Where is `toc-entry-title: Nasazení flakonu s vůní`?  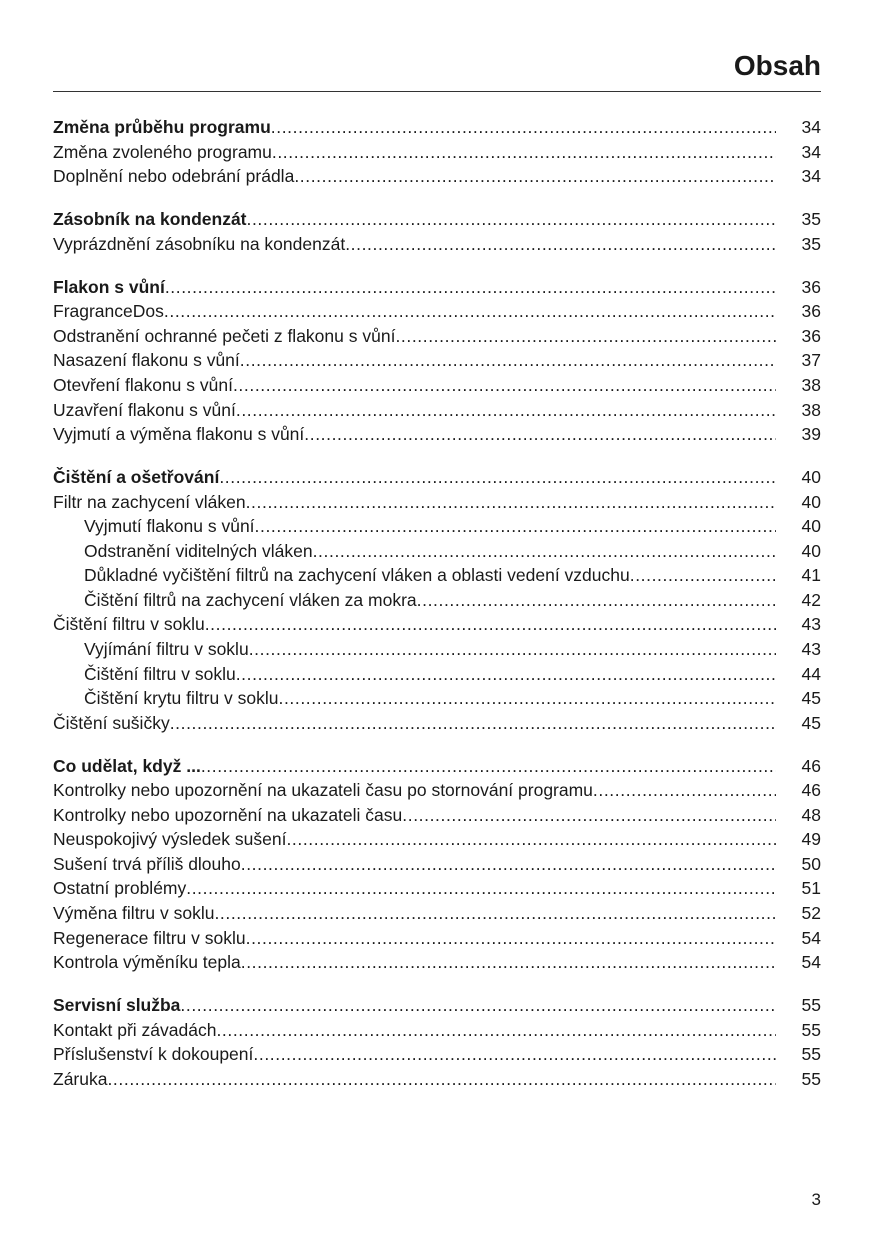
toc-entry-title: Nasazení flakonu s vůní is located at coordinates (146, 360).